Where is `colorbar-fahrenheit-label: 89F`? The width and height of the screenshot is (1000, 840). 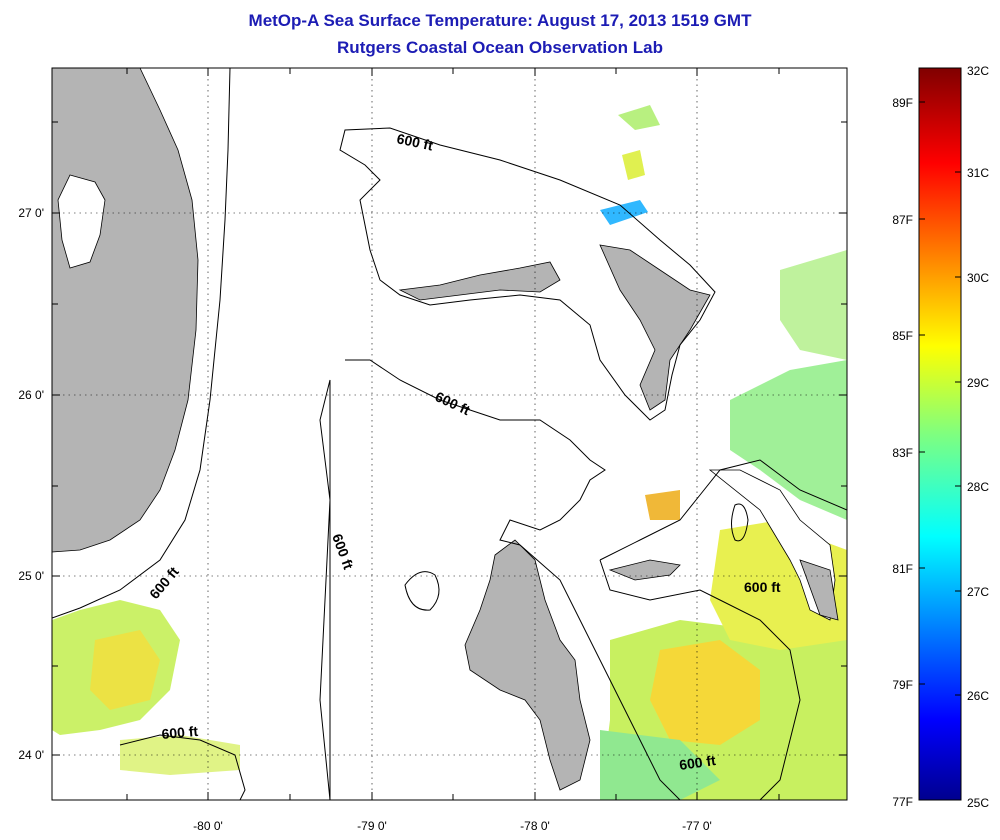 colorbar-fahrenheit-label: 89F is located at coordinates (902, 103).